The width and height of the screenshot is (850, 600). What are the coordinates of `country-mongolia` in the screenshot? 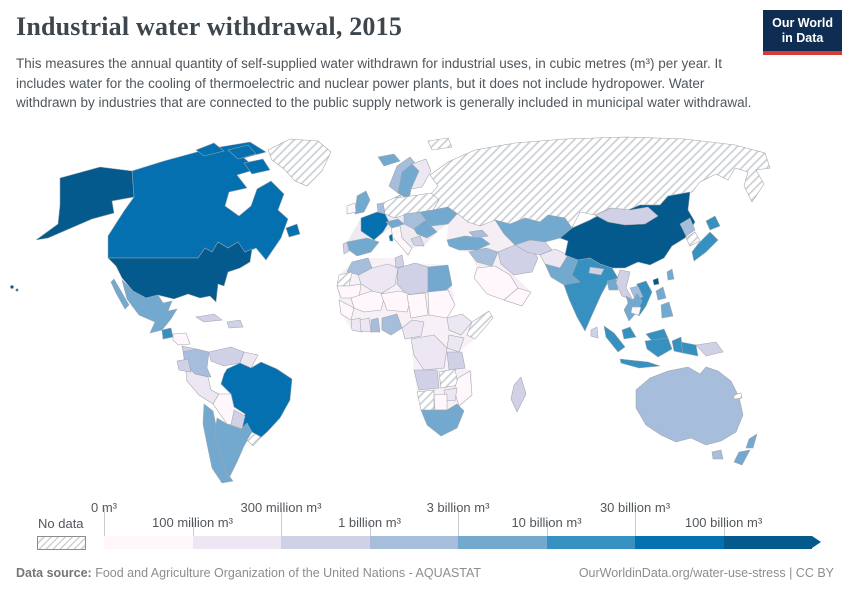 It's located at (626, 216).